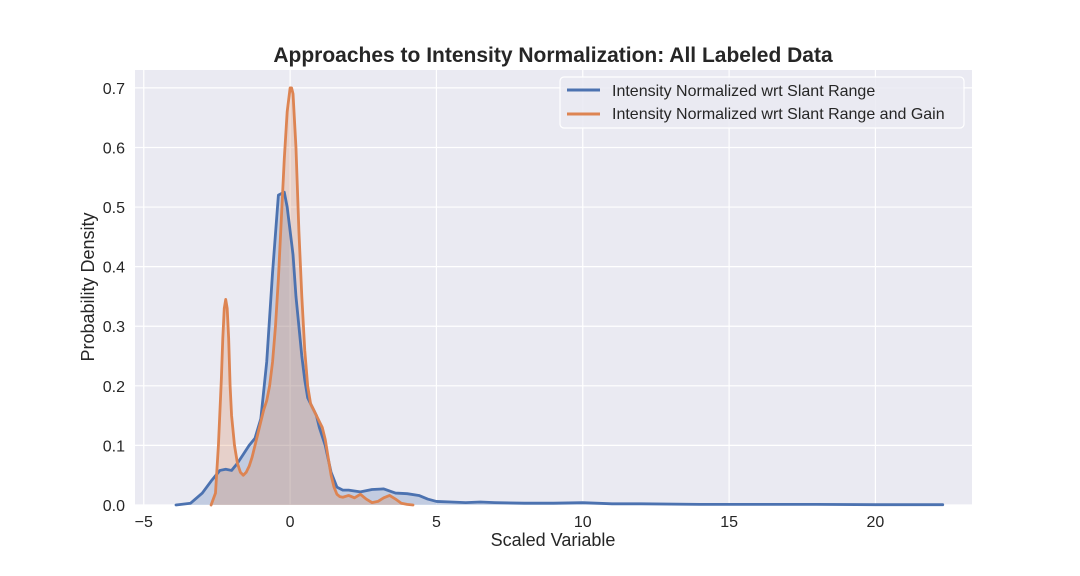 This screenshot has height=576, width=1080. I want to click on x-tick-label: 5, so click(436, 522).